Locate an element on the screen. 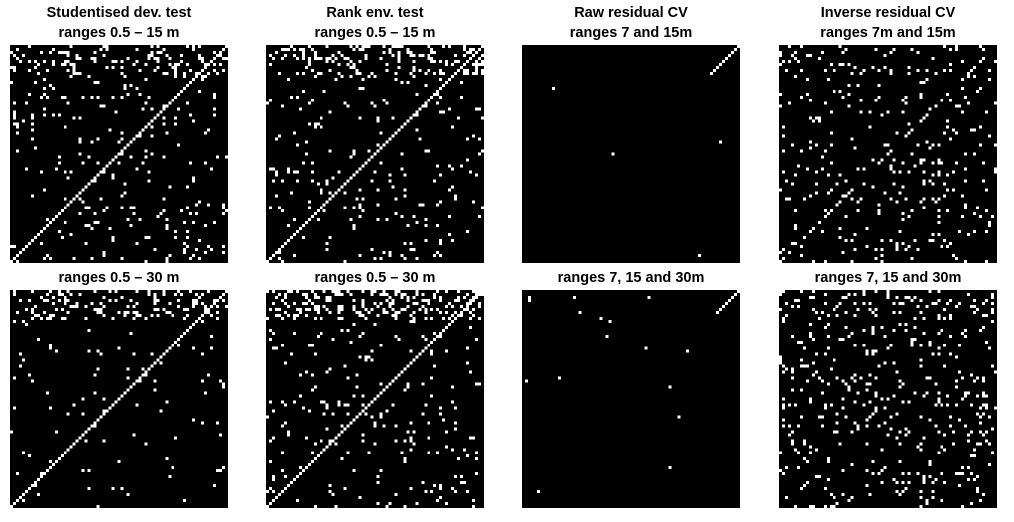  panel-title: Rank env. test is located at coordinates (375, 13).